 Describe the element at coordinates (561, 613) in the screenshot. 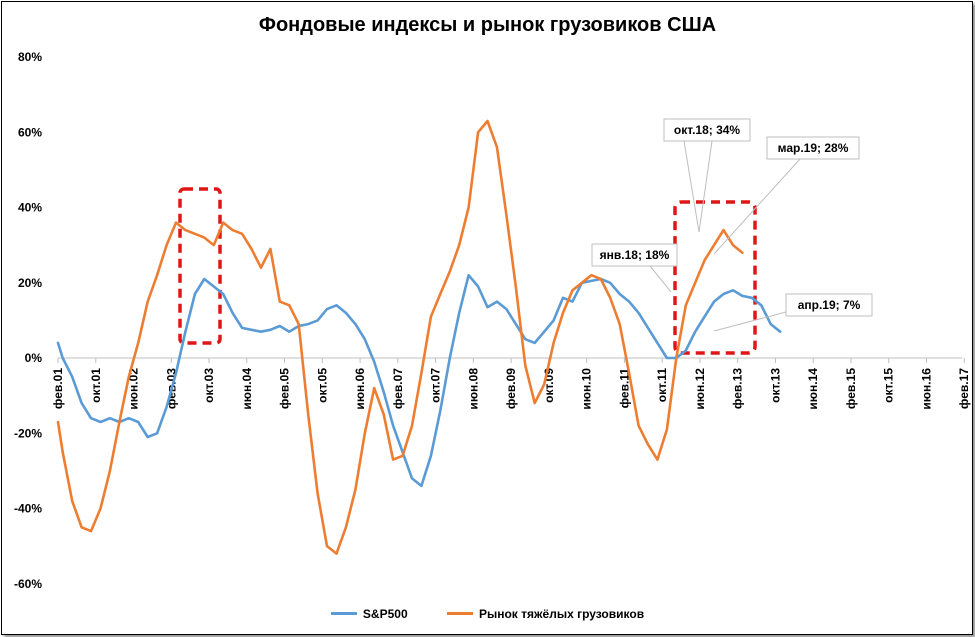

I see `legend-label-trucks: Рынок тяжёлых грузовиков` at that location.